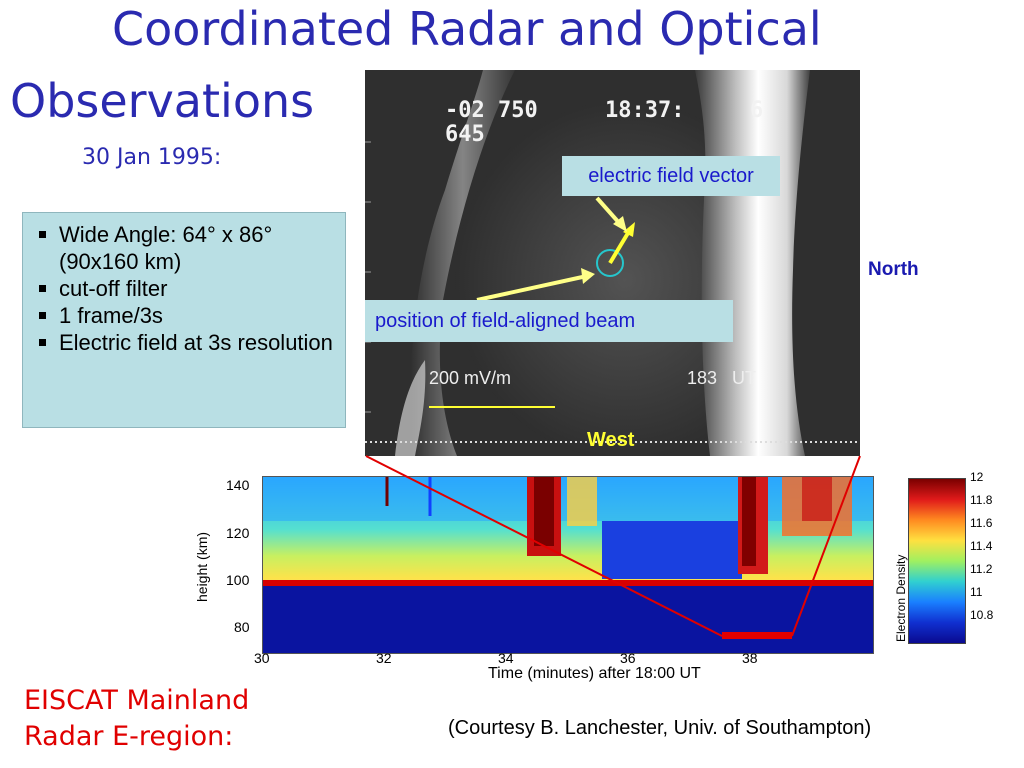 This screenshot has height=768, width=1024. What do you see at coordinates (238, 533) in the screenshot?
I see `y-tick: 120` at bounding box center [238, 533].